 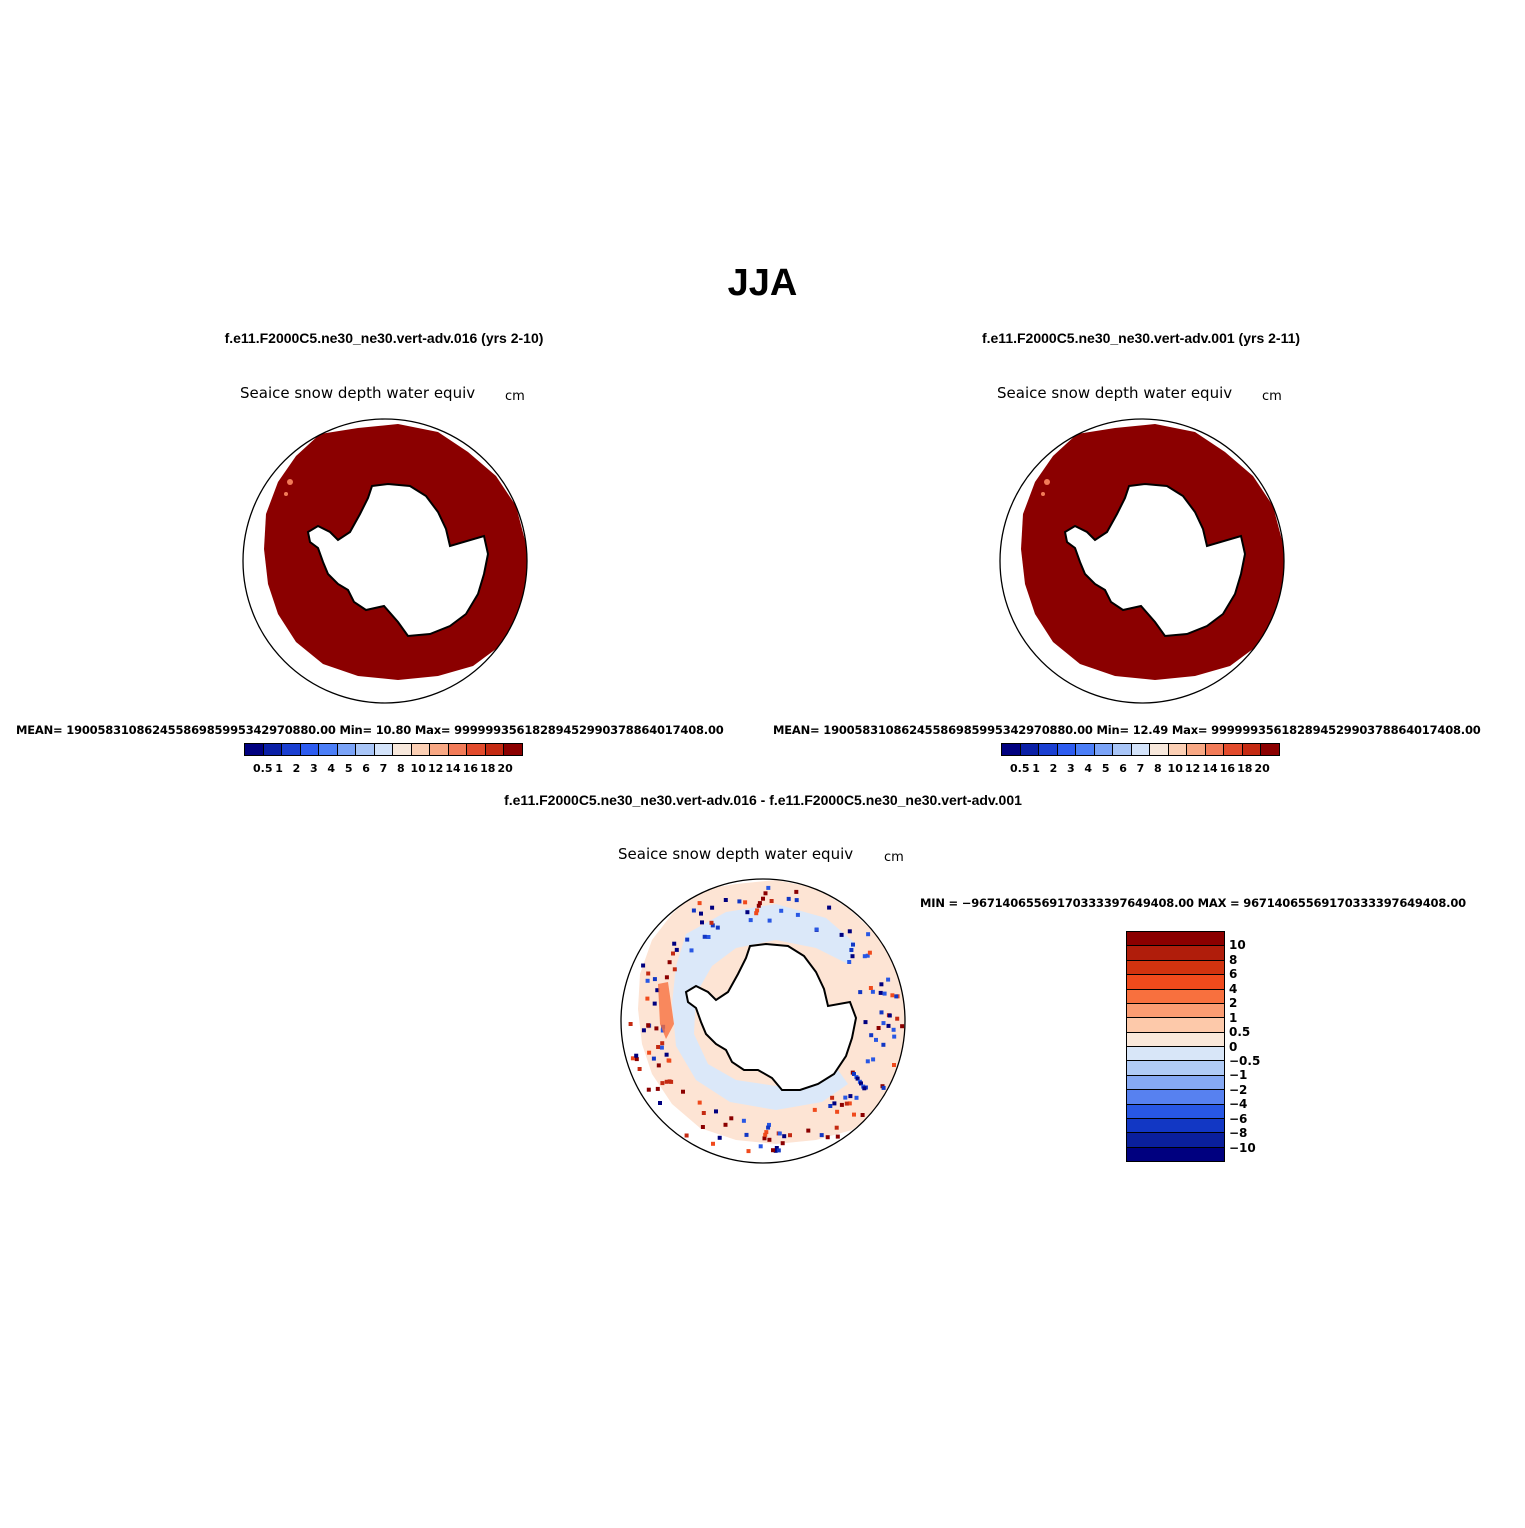 What do you see at coordinates (1238, 1118) in the screenshot?
I see `colorbar-label: −6` at bounding box center [1238, 1118].